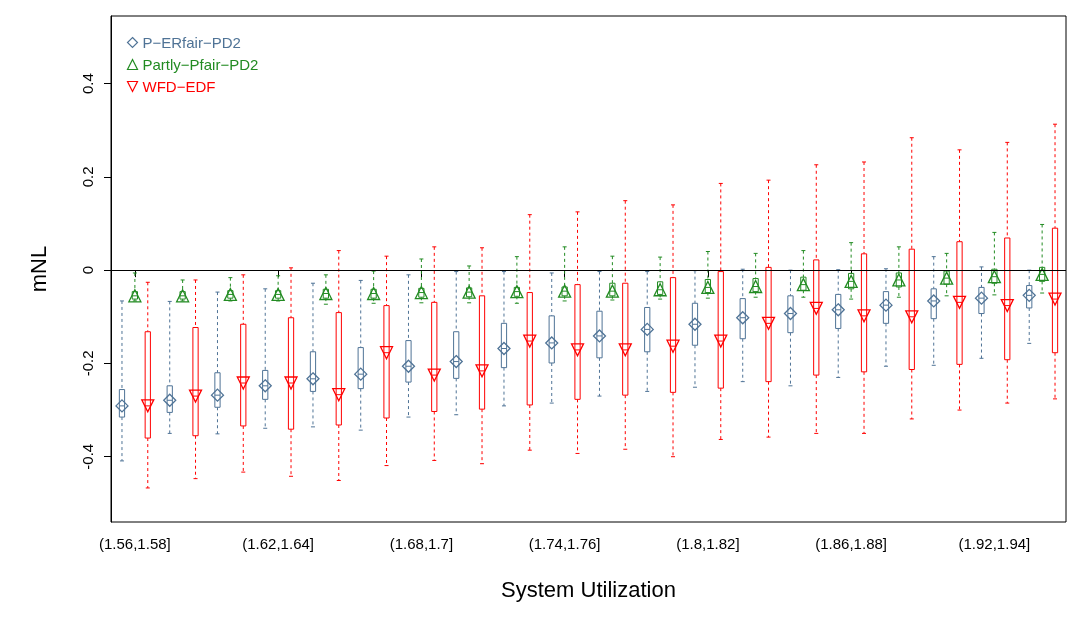 The image size is (1078, 624). Describe the element at coordinates (87, 177) in the screenshot. I see `y-tick-label: 0.2` at that location.